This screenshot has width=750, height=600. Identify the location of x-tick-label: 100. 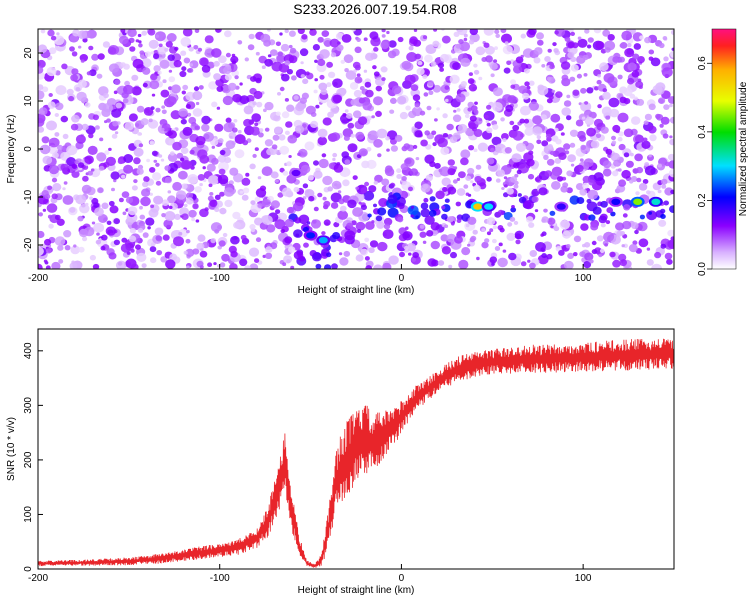
(583, 578).